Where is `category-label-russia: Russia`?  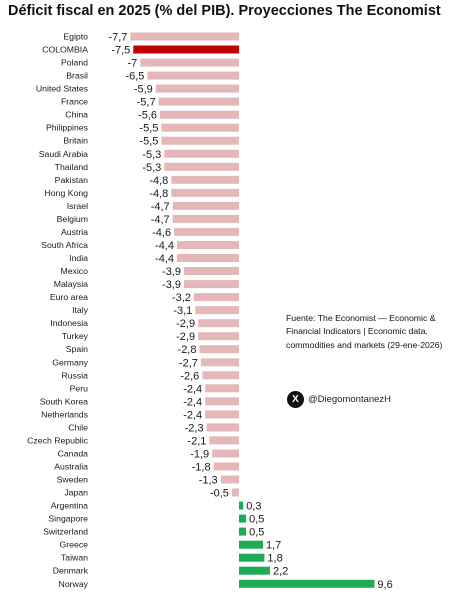 category-label-russia: Russia is located at coordinates (74, 375).